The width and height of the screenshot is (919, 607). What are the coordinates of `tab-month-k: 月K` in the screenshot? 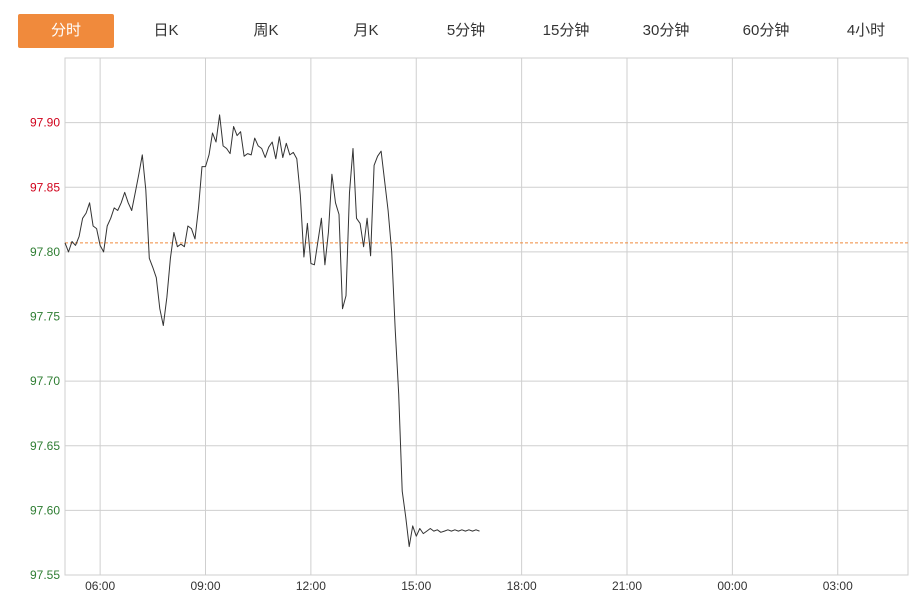 It's located at (366, 30).